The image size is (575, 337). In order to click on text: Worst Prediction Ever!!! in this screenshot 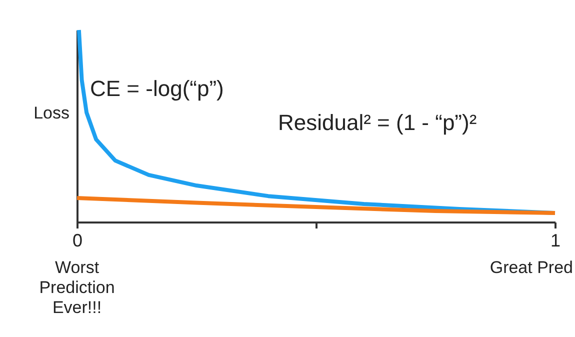, I will do `click(77, 287)`.